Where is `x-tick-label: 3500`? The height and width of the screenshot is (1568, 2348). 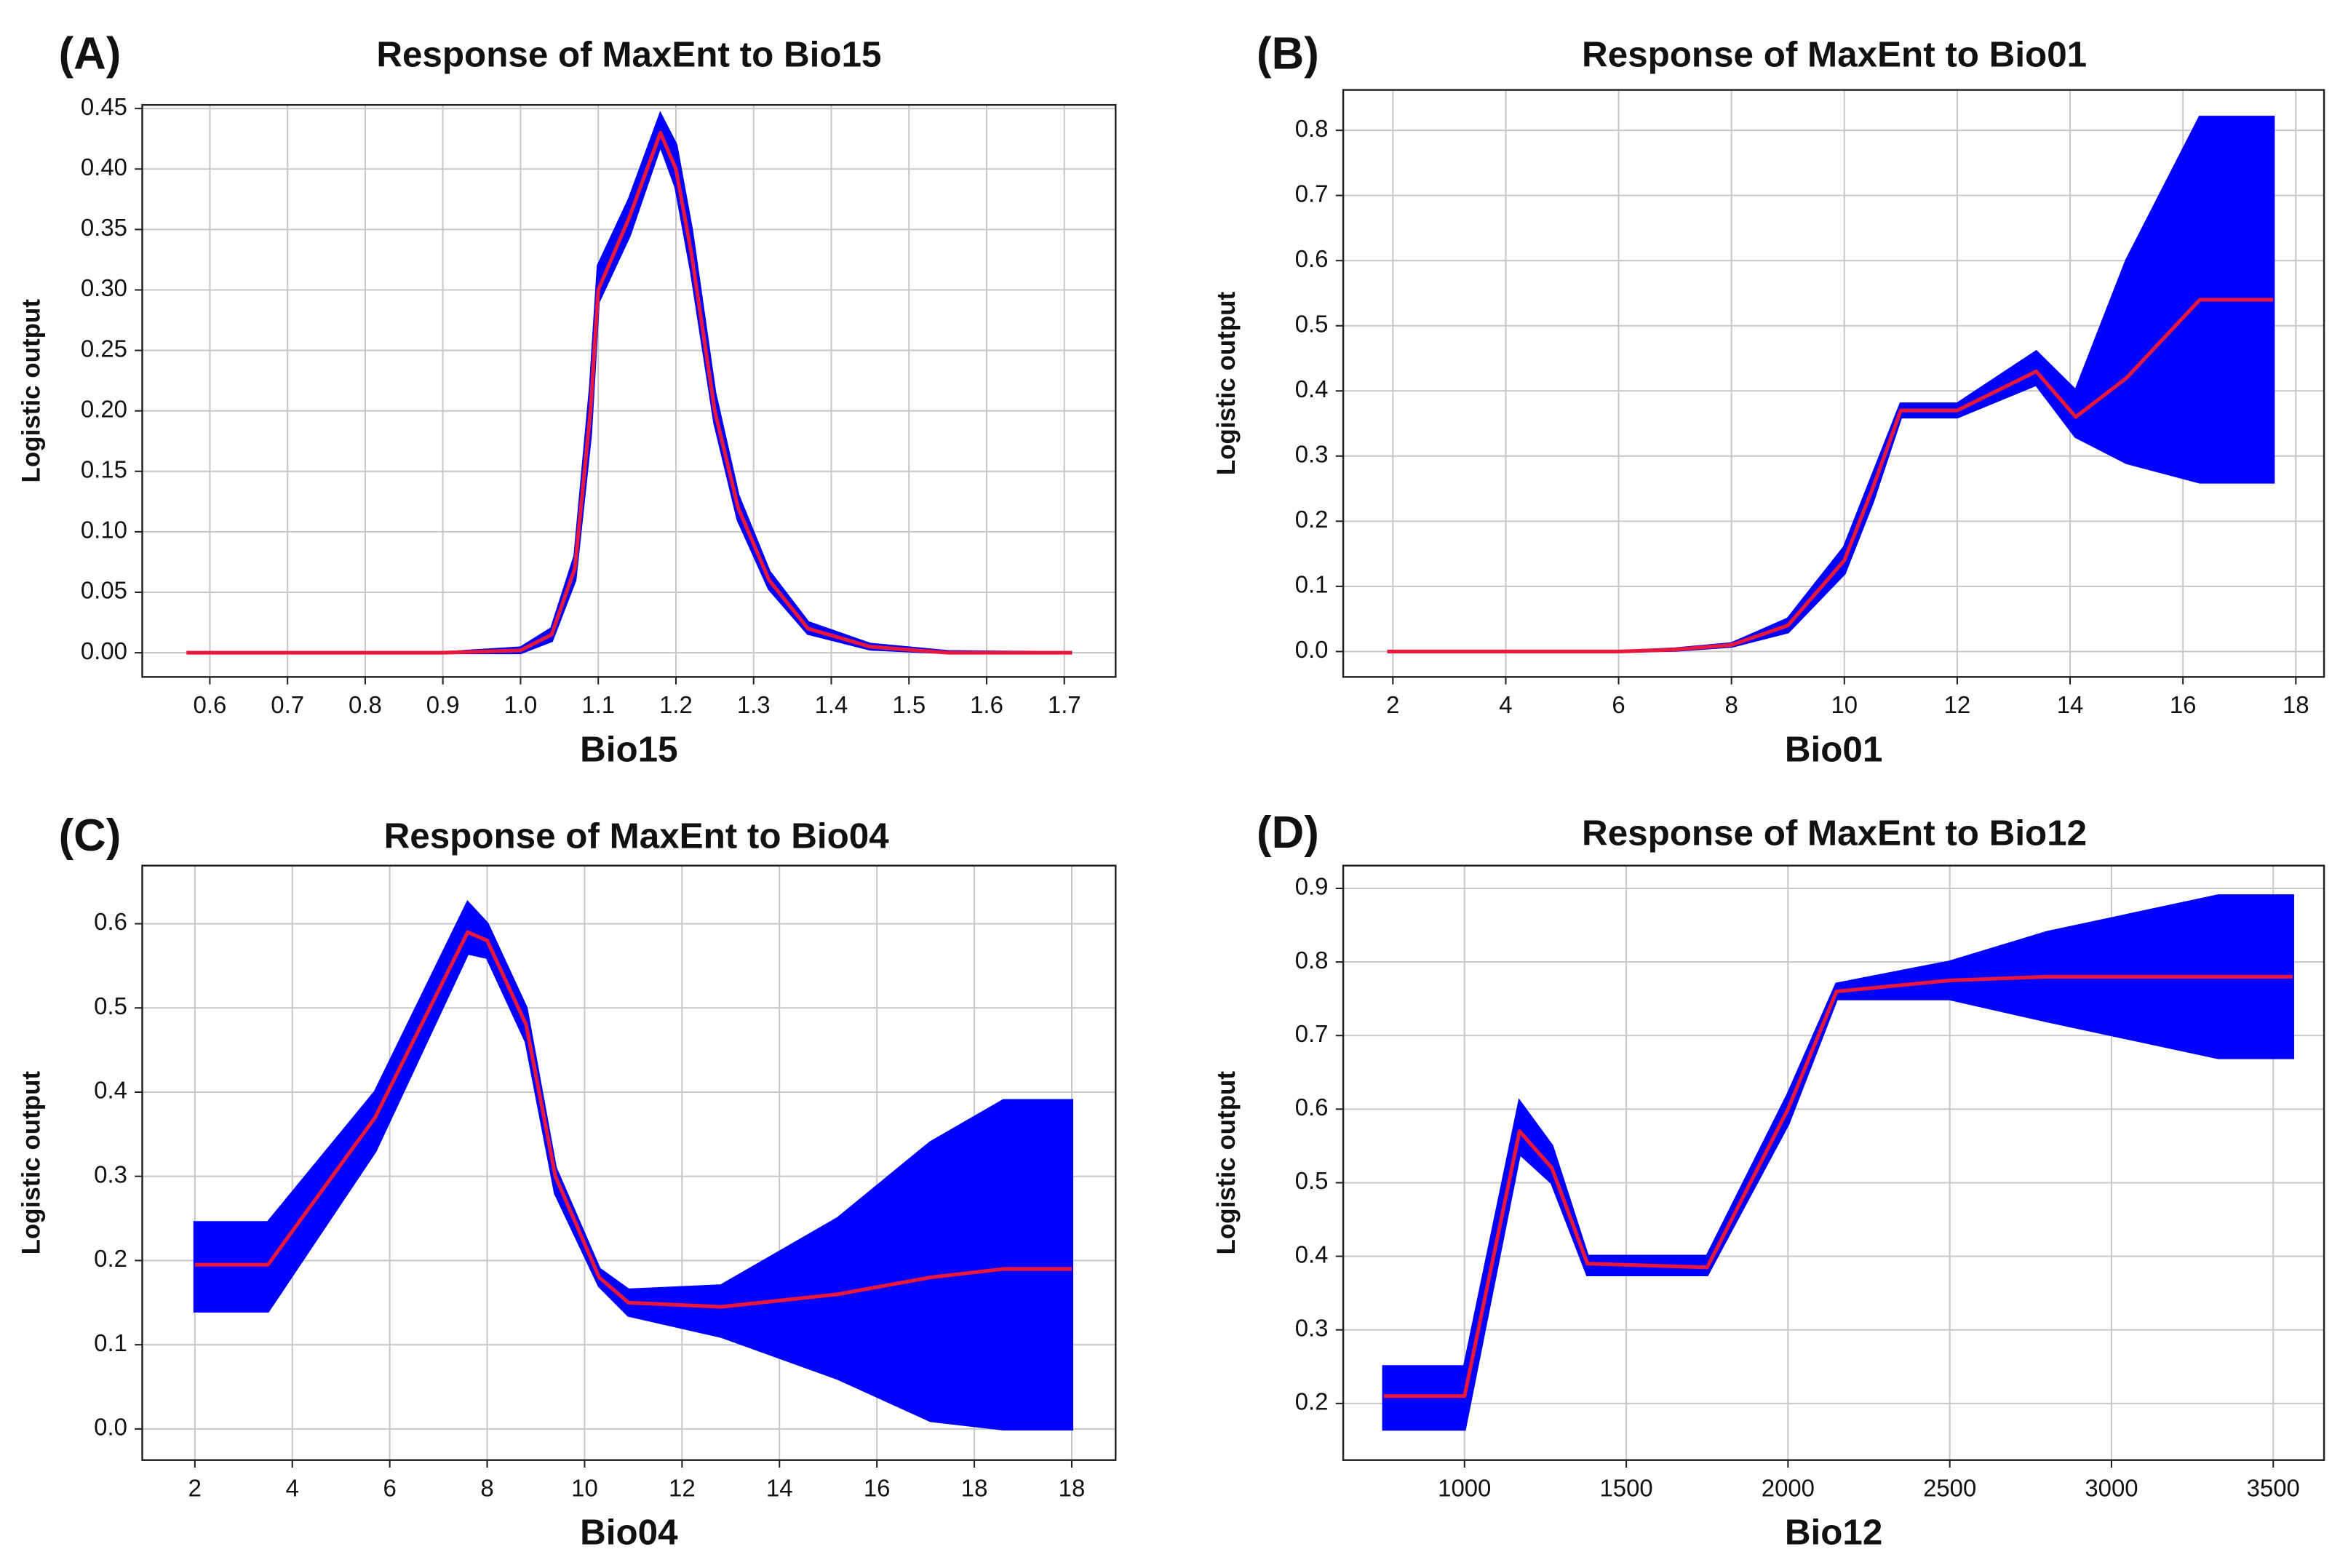 x-tick-label: 3500 is located at coordinates (2273, 1488).